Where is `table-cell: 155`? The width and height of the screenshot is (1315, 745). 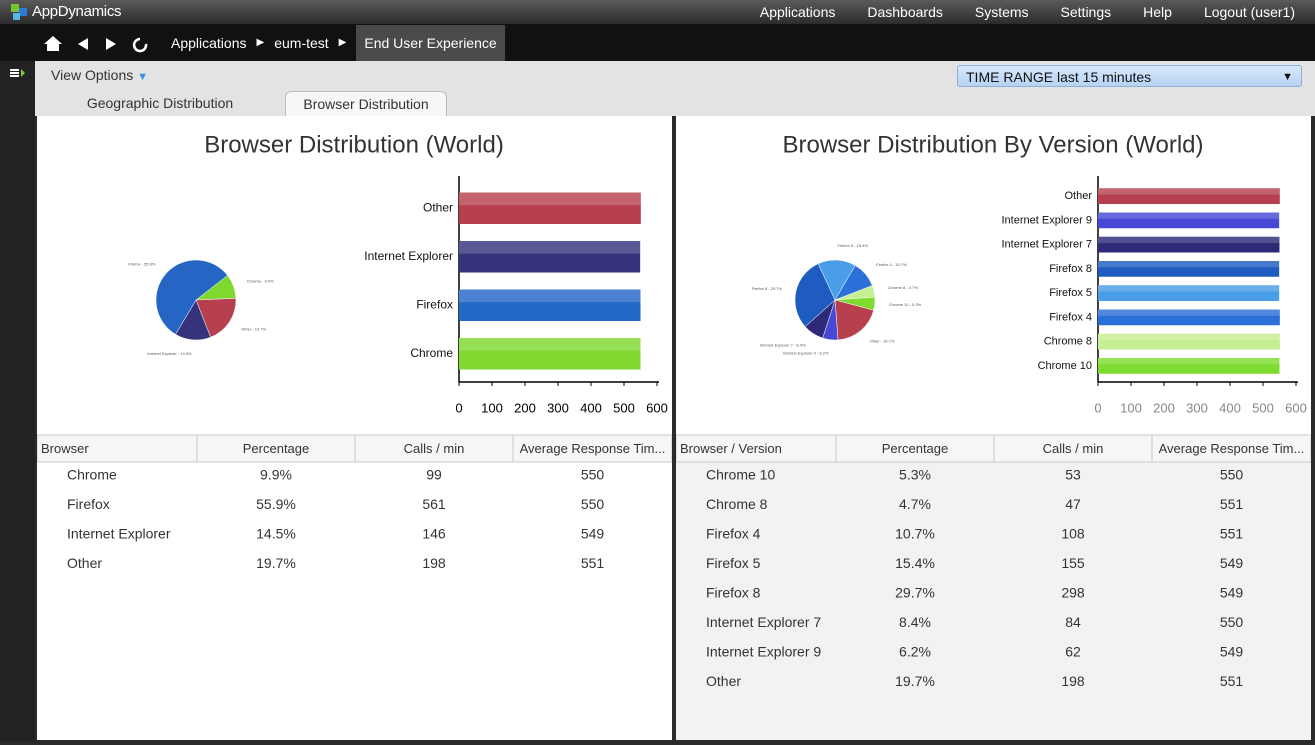
table-cell: 155 is located at coordinates (1073, 563).